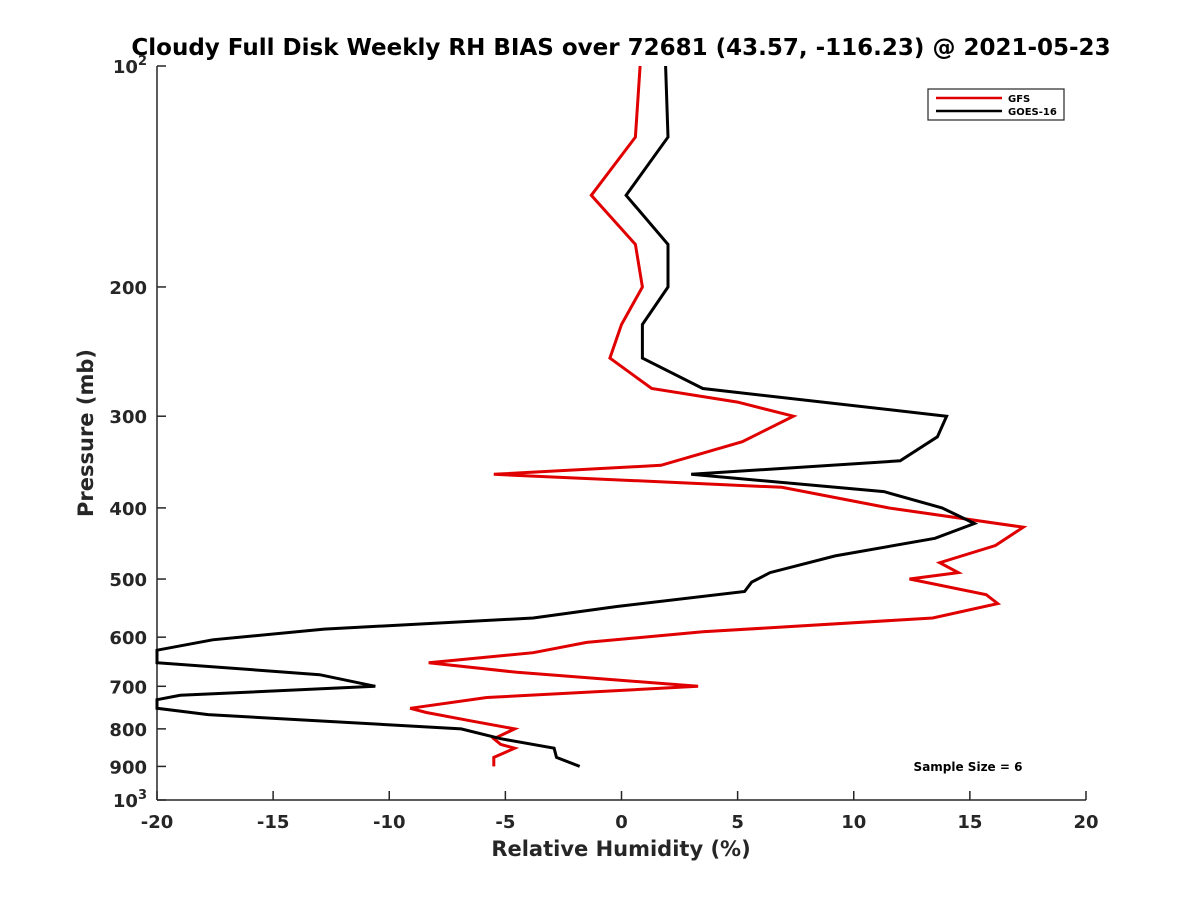 The height and width of the screenshot is (900, 1200). I want to click on y-axis-label: Pressure (mb), so click(86, 433).